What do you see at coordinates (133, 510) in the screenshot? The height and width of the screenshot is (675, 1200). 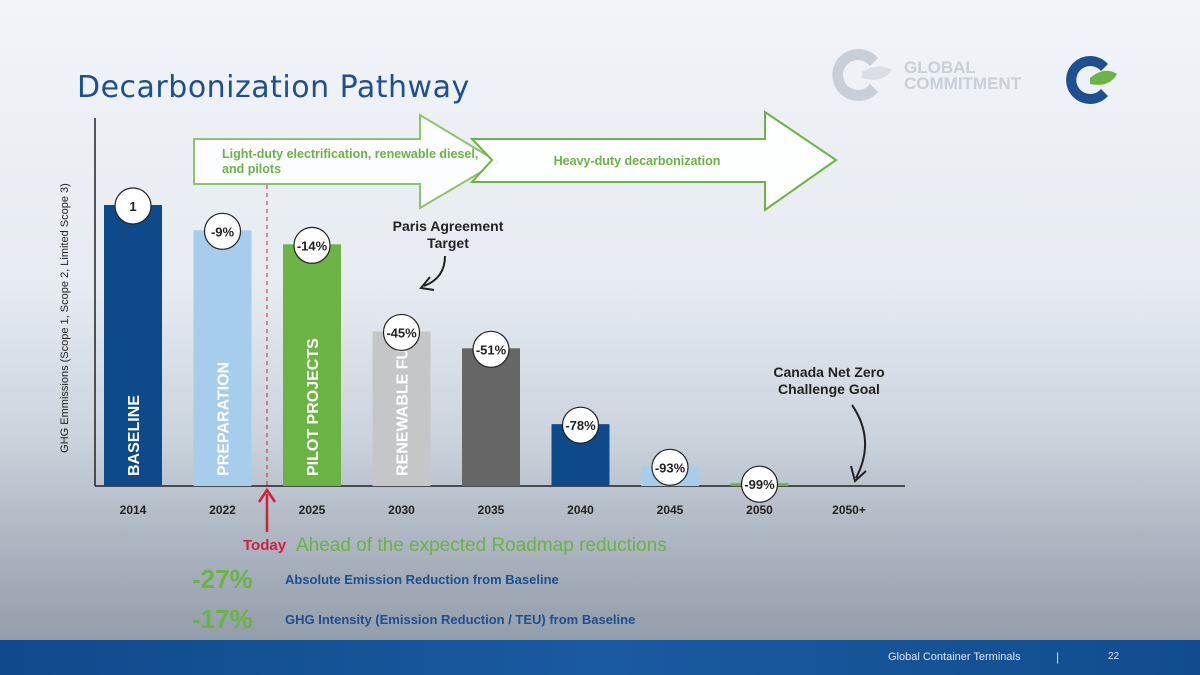 I see `x-tick-label: 2014` at bounding box center [133, 510].